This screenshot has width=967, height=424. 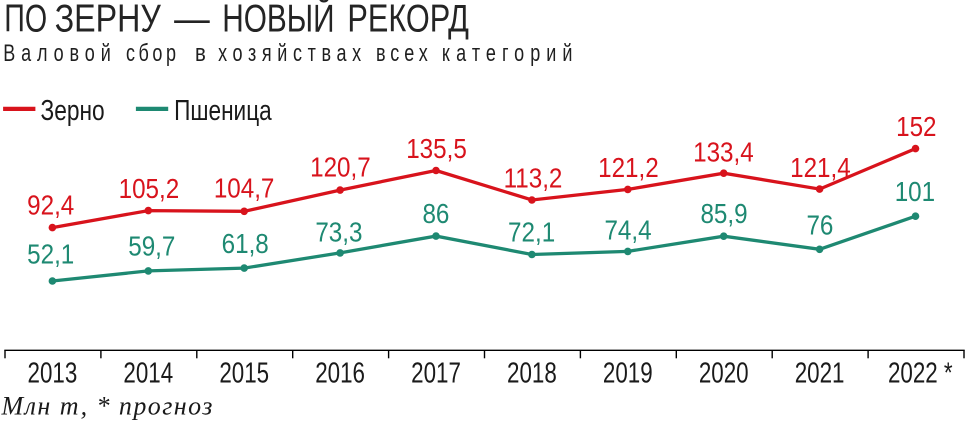 I want to click on svg-text: НОВЫЙ, so click(x=278, y=20).